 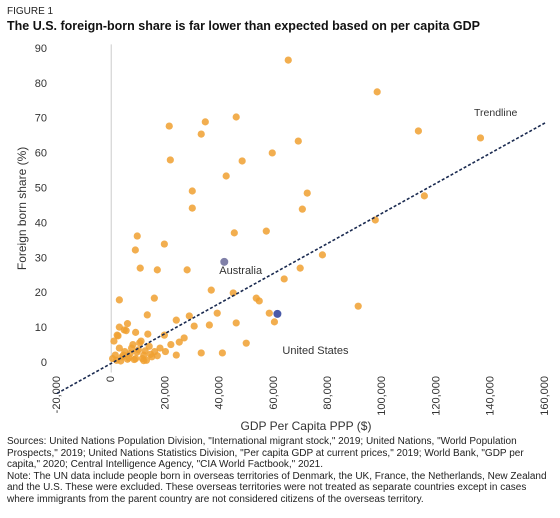 What do you see at coordinates (241, 271) in the screenshot?
I see `highlight-label: Australia` at bounding box center [241, 271].